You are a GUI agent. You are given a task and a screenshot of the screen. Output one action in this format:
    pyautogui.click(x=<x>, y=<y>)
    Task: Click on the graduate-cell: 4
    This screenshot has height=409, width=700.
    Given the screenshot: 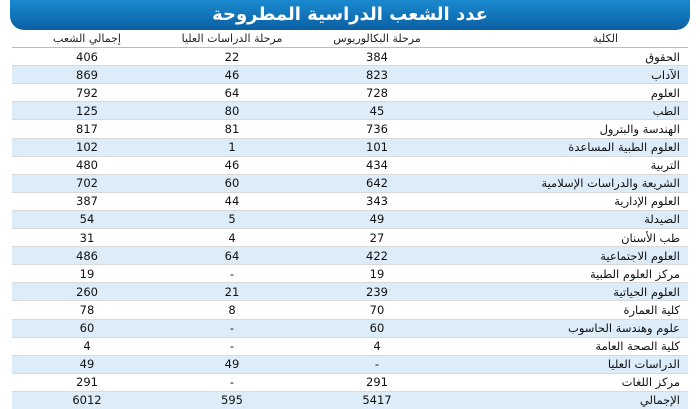 What is the action you would take?
    pyautogui.click(x=232, y=238)
    